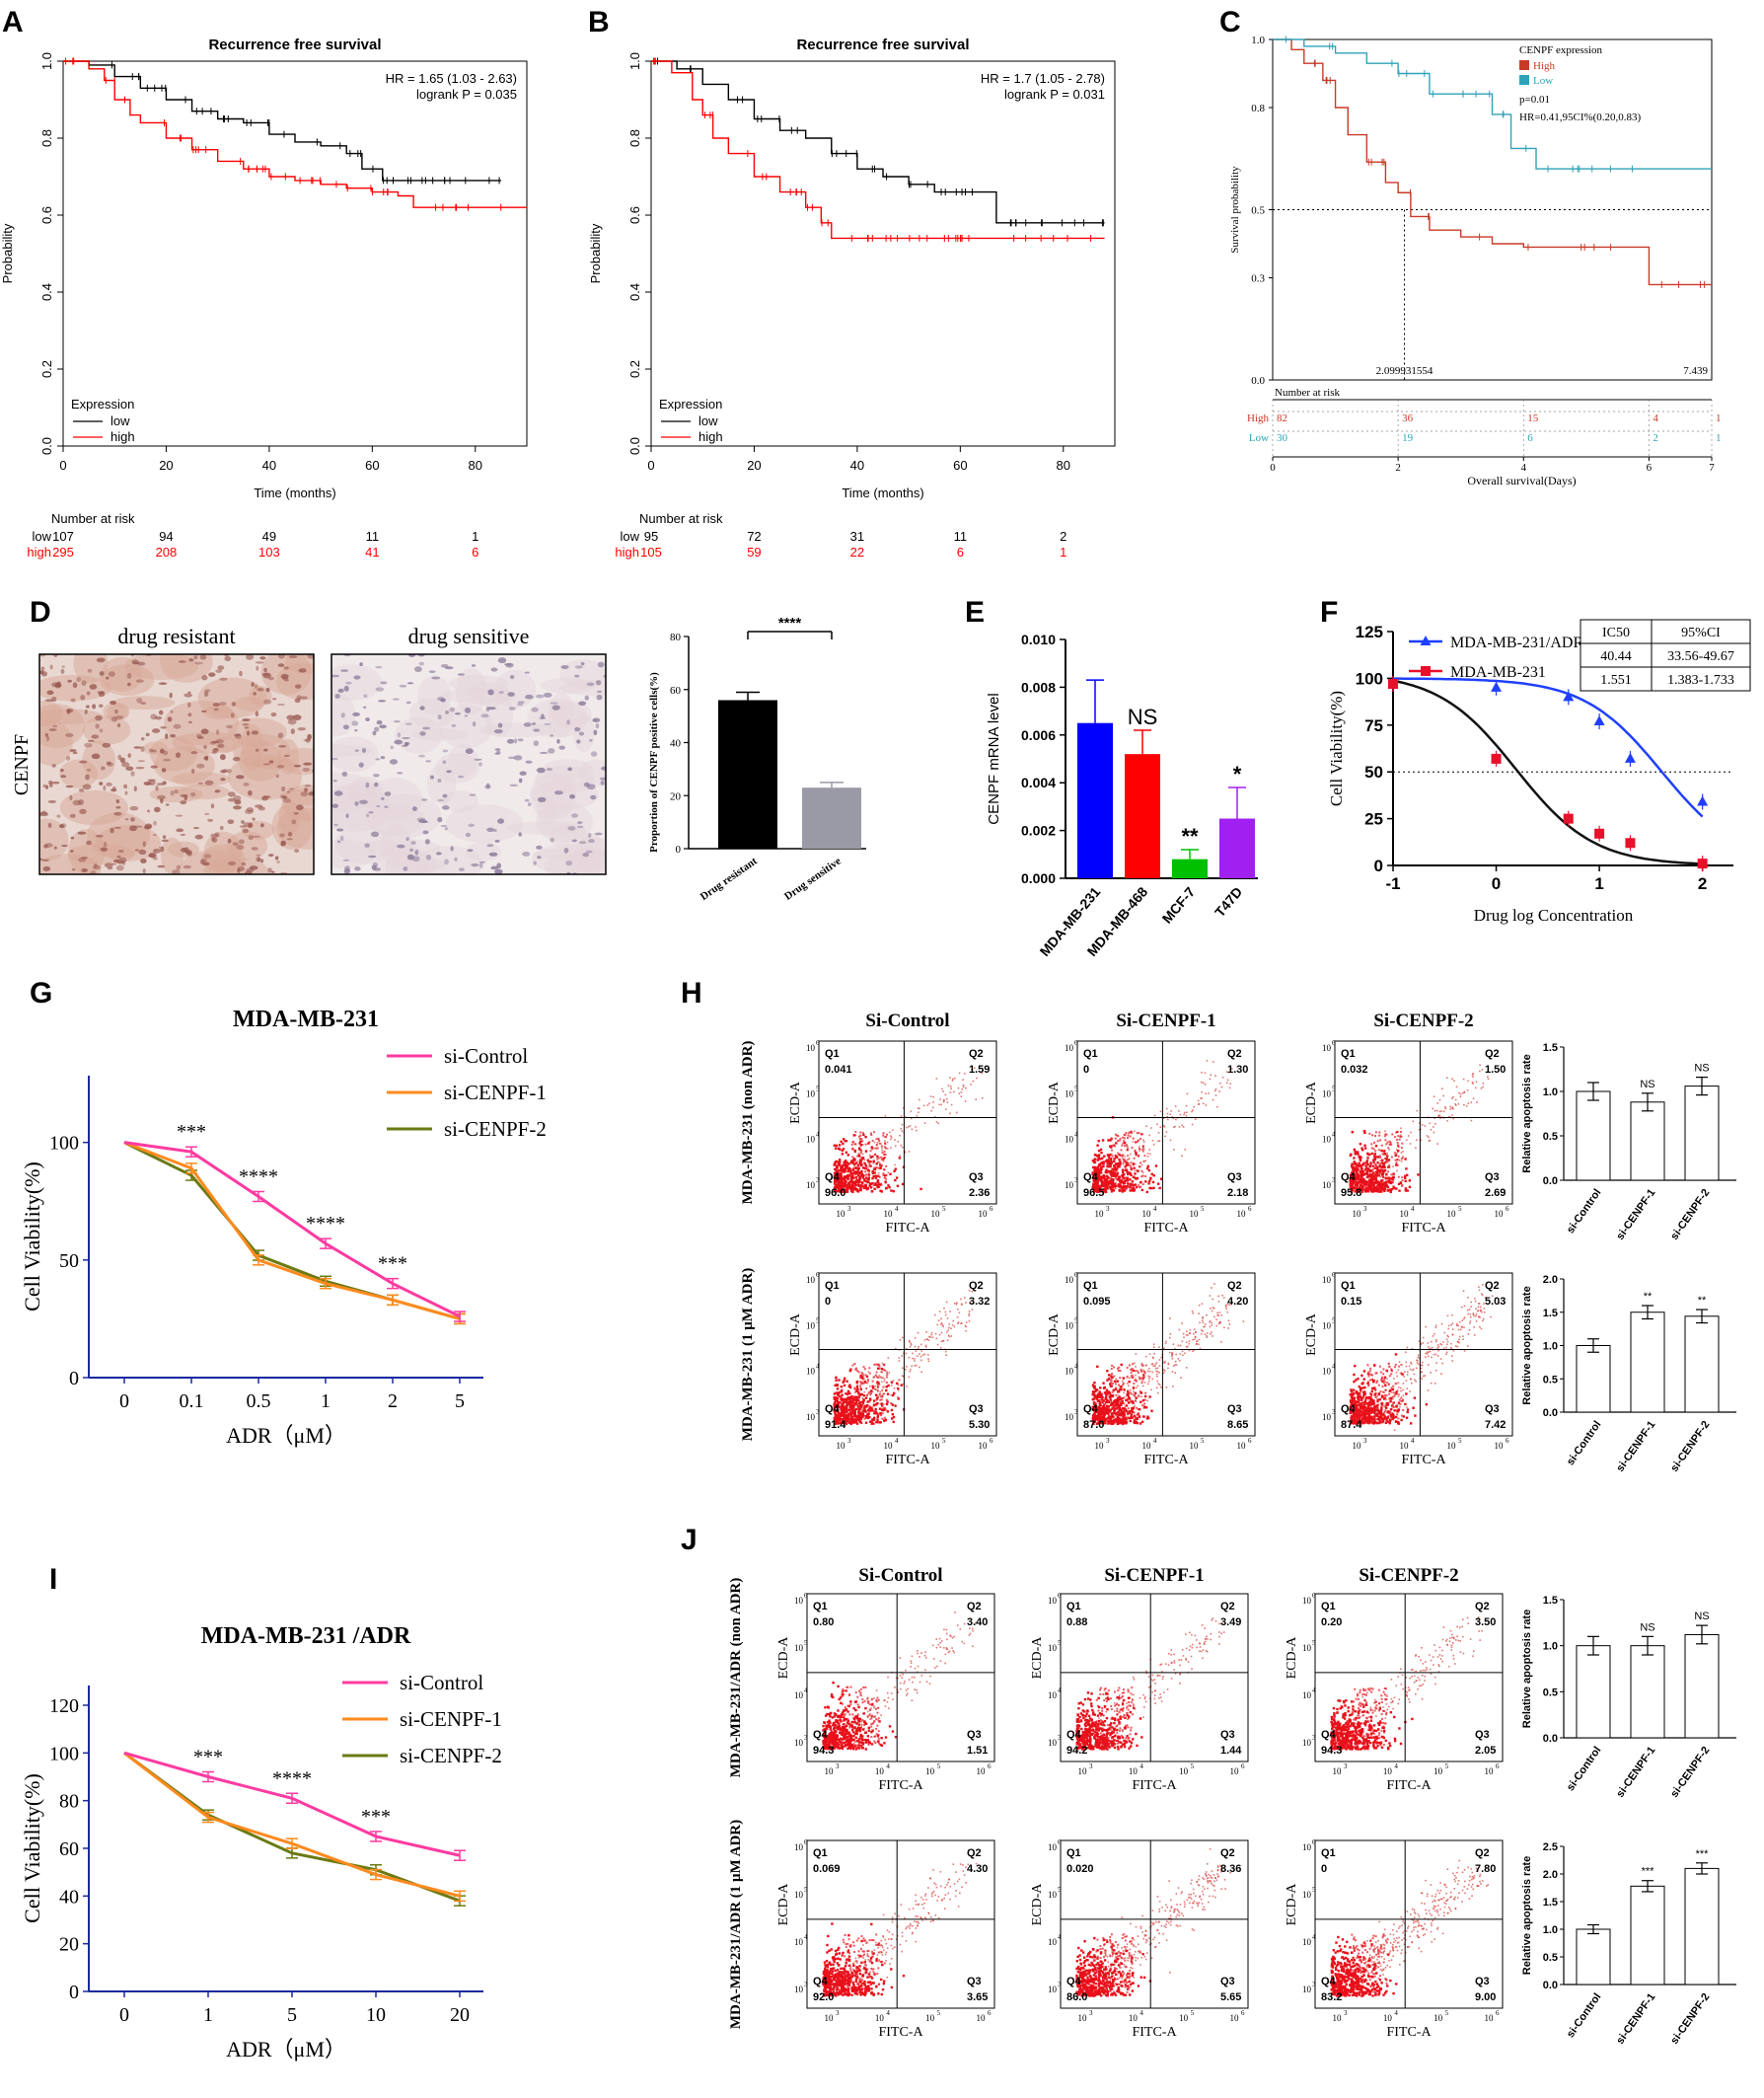 This screenshot has height=2098, width=1764. What do you see at coordinates (1492, 1054) in the screenshot?
I see `quadrant-name: Q2` at bounding box center [1492, 1054].